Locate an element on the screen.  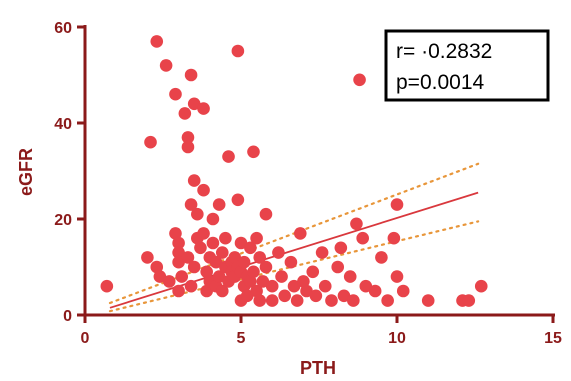
x-tick-label: 15 is located at coordinates (553, 338).